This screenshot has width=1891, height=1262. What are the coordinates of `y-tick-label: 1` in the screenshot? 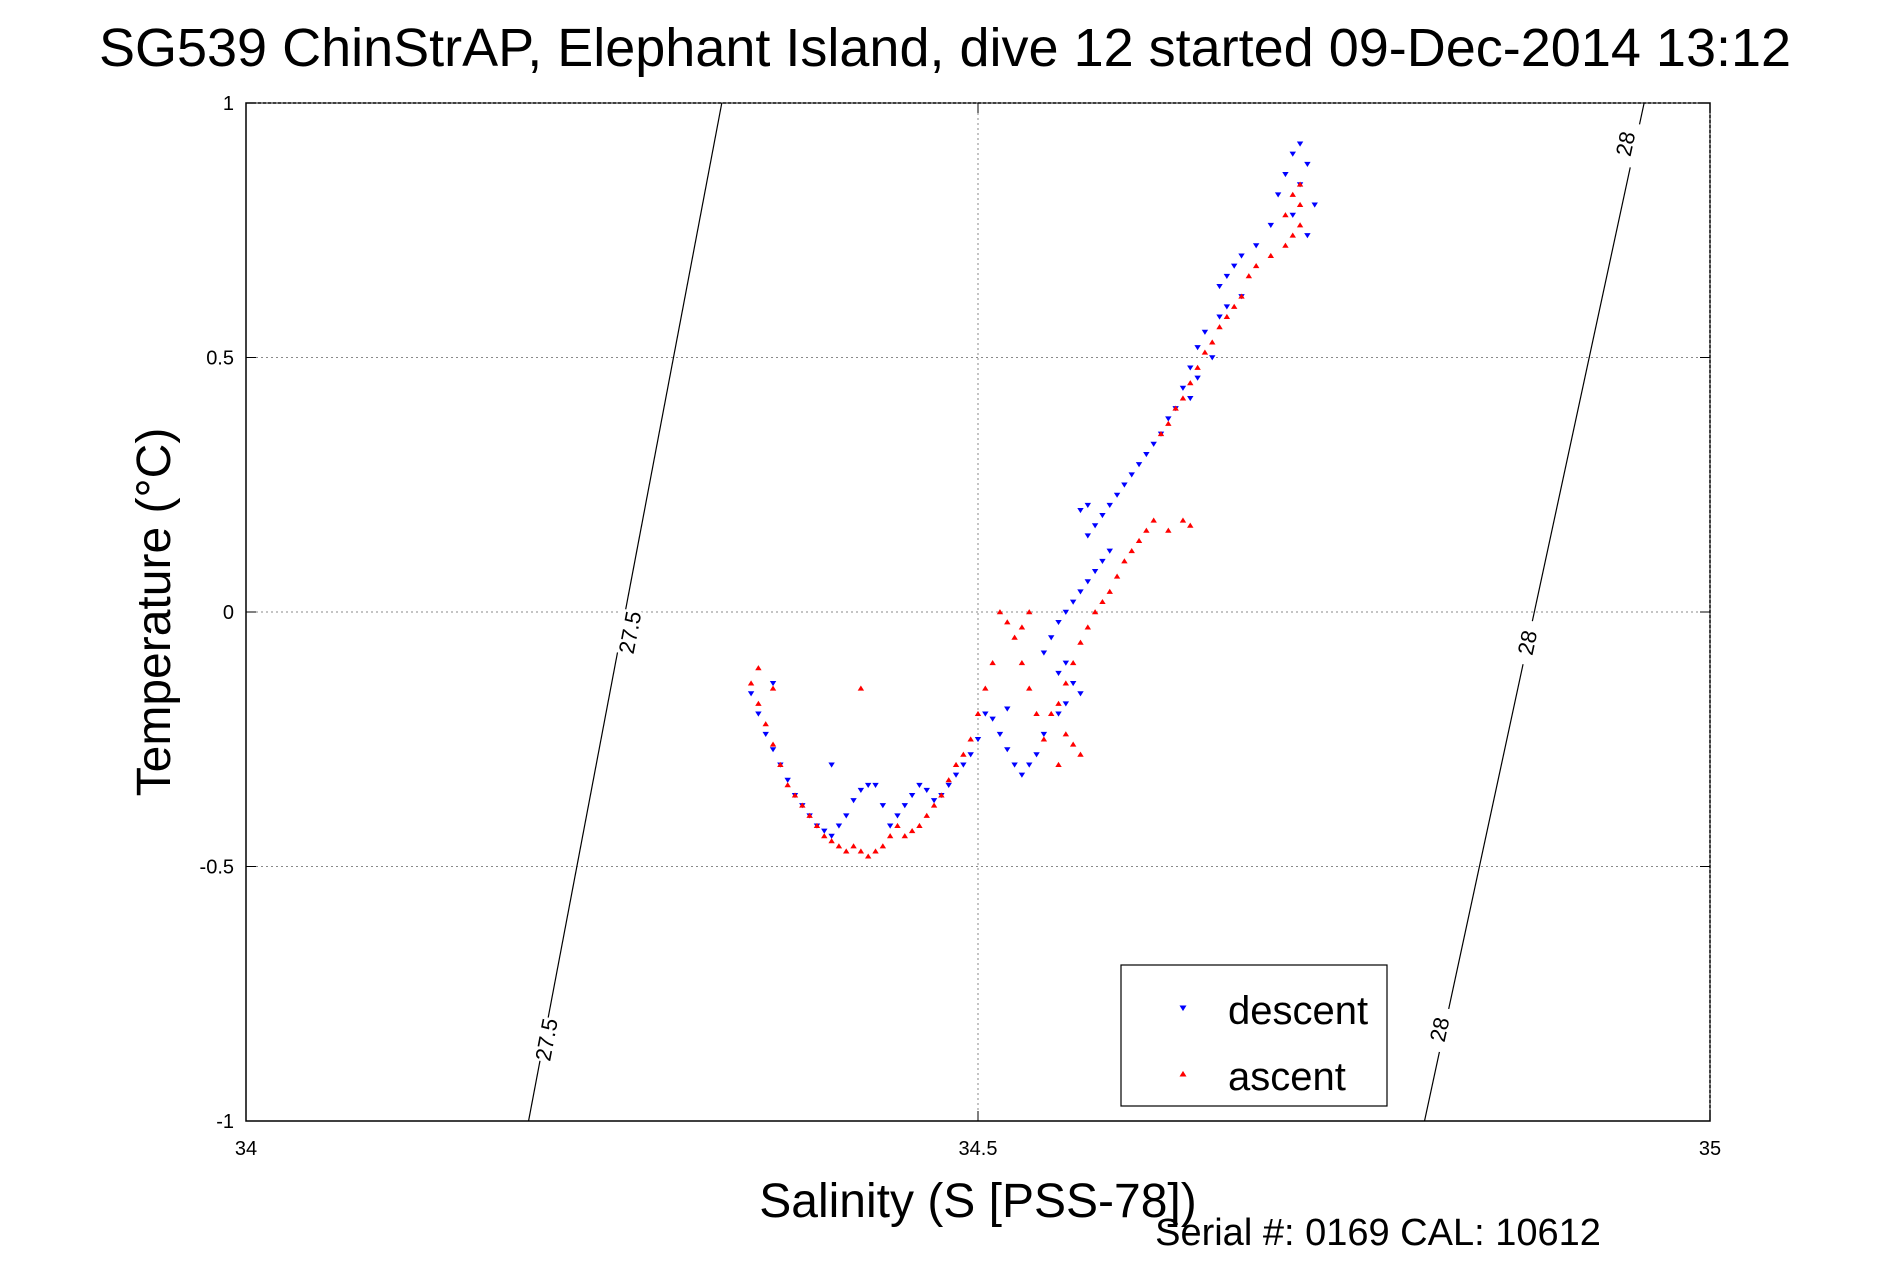 It's located at (228, 104).